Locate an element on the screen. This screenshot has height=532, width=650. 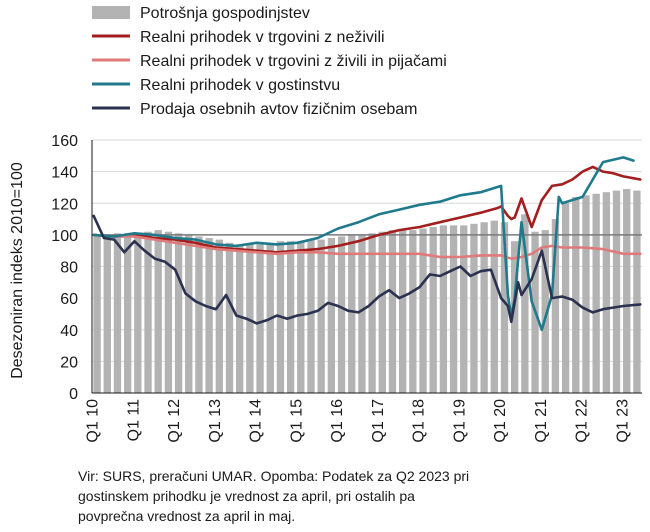
legend-entry: Realni prihodek v trgovini z neživili is located at coordinates (238, 37).